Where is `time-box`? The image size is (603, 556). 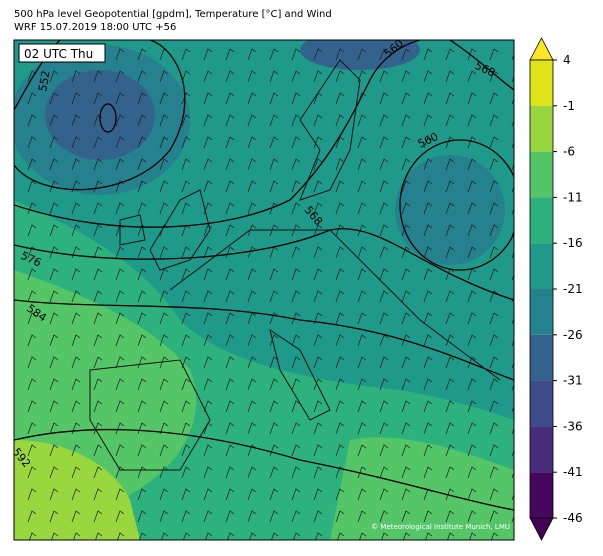
time-box is located at coordinates (62, 53).